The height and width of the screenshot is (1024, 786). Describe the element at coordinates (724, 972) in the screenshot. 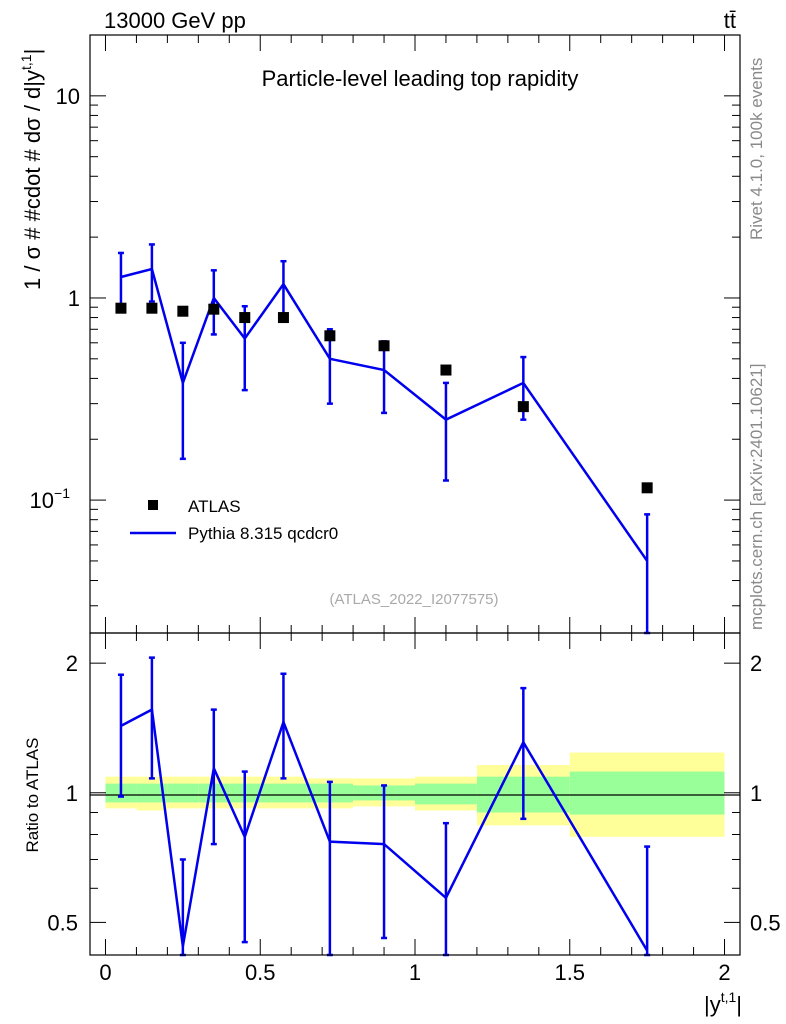

I see `x-tick-label: 2` at that location.